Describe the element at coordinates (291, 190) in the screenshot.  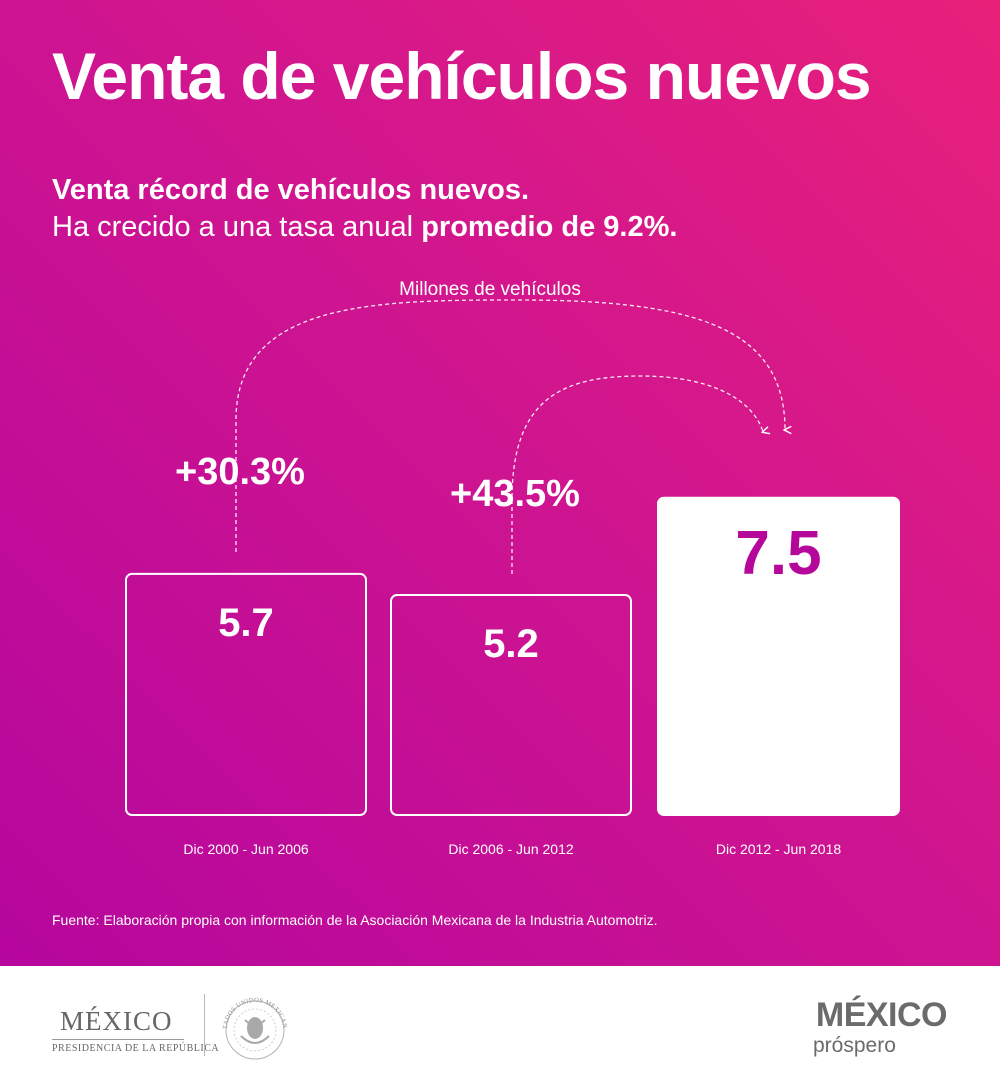
I see `subtitle-headline: Venta récord de vehículos nuevos.` at that location.